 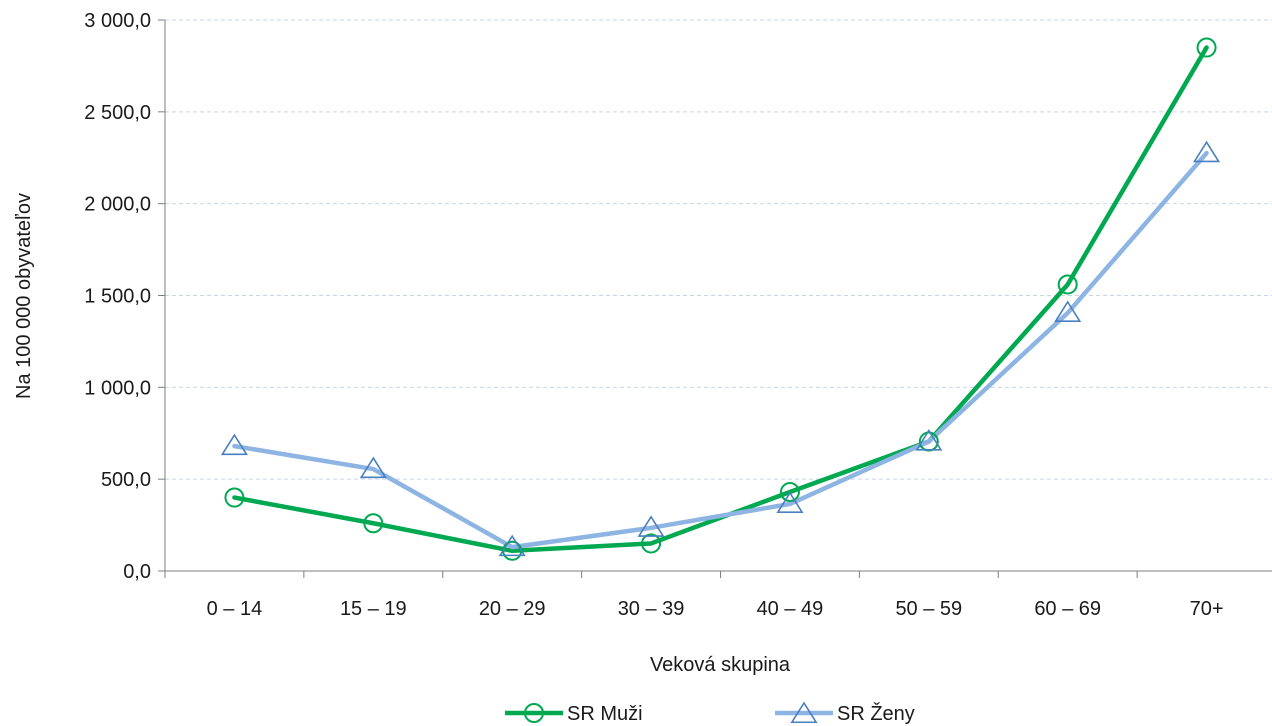 I want to click on y-tick-label: 2 500,0, so click(x=117, y=113).